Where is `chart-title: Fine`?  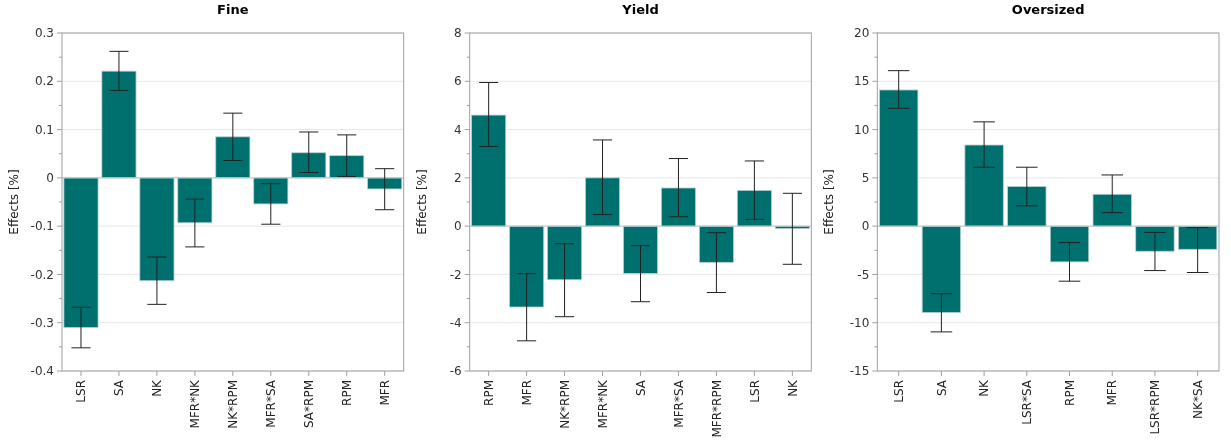 chart-title: Fine is located at coordinates (233, 9).